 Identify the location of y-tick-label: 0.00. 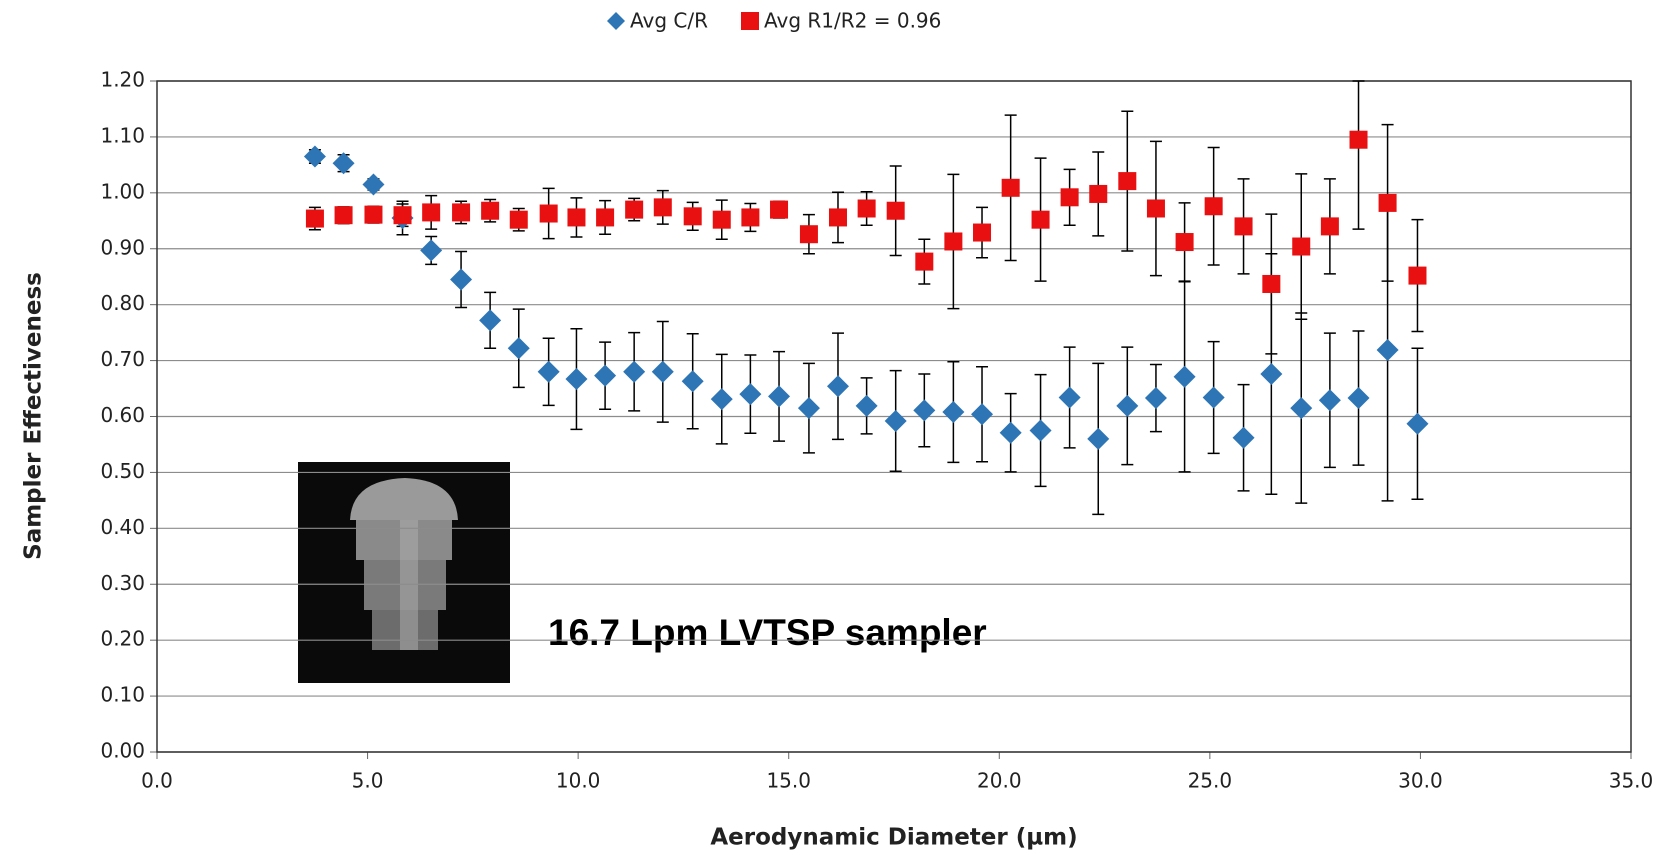
(122, 751).